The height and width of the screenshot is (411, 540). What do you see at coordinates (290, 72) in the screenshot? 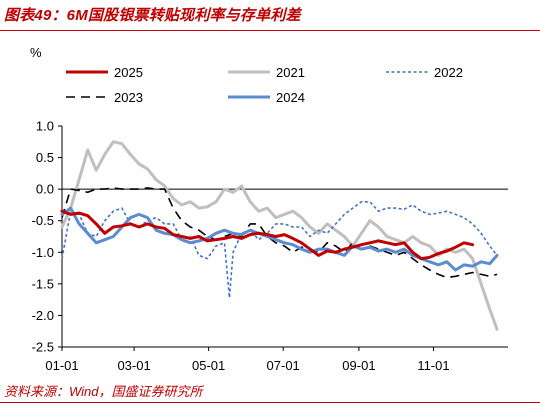
I see `legend-label-2021: 2021` at bounding box center [290, 72].